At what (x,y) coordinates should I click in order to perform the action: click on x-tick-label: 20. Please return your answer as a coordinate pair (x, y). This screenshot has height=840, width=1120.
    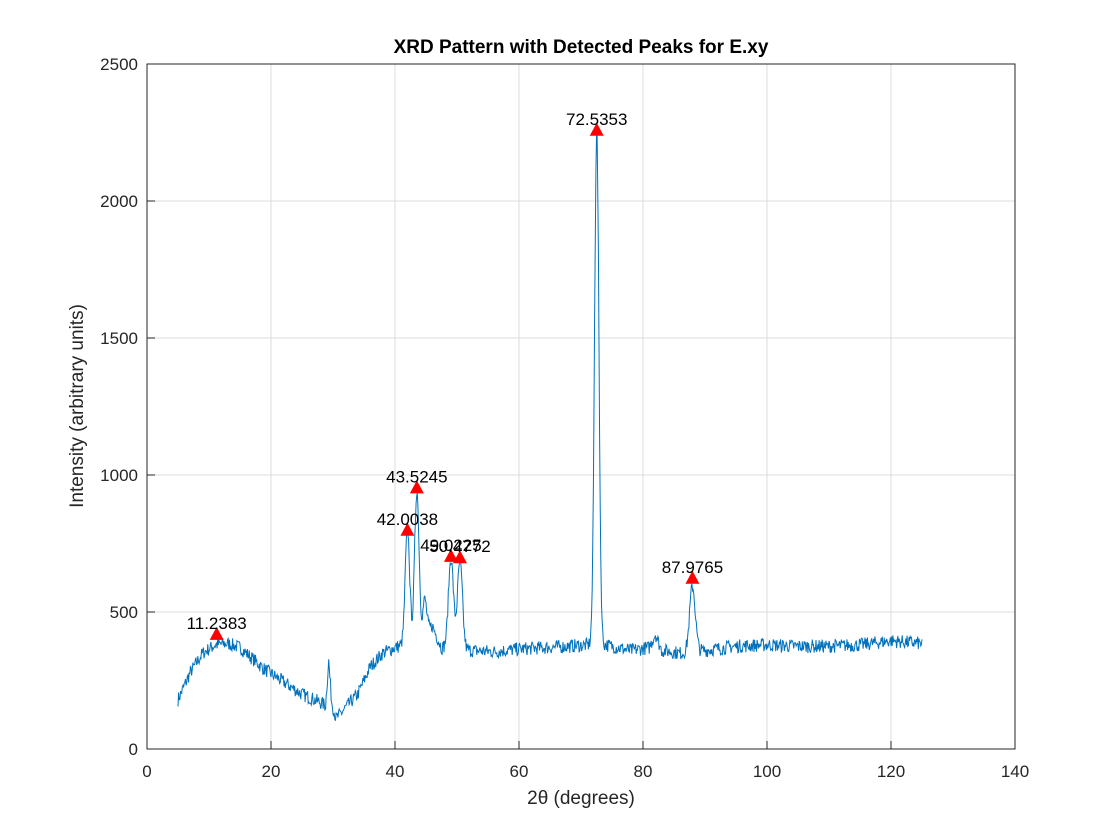
    Looking at the image, I should click on (271, 771).